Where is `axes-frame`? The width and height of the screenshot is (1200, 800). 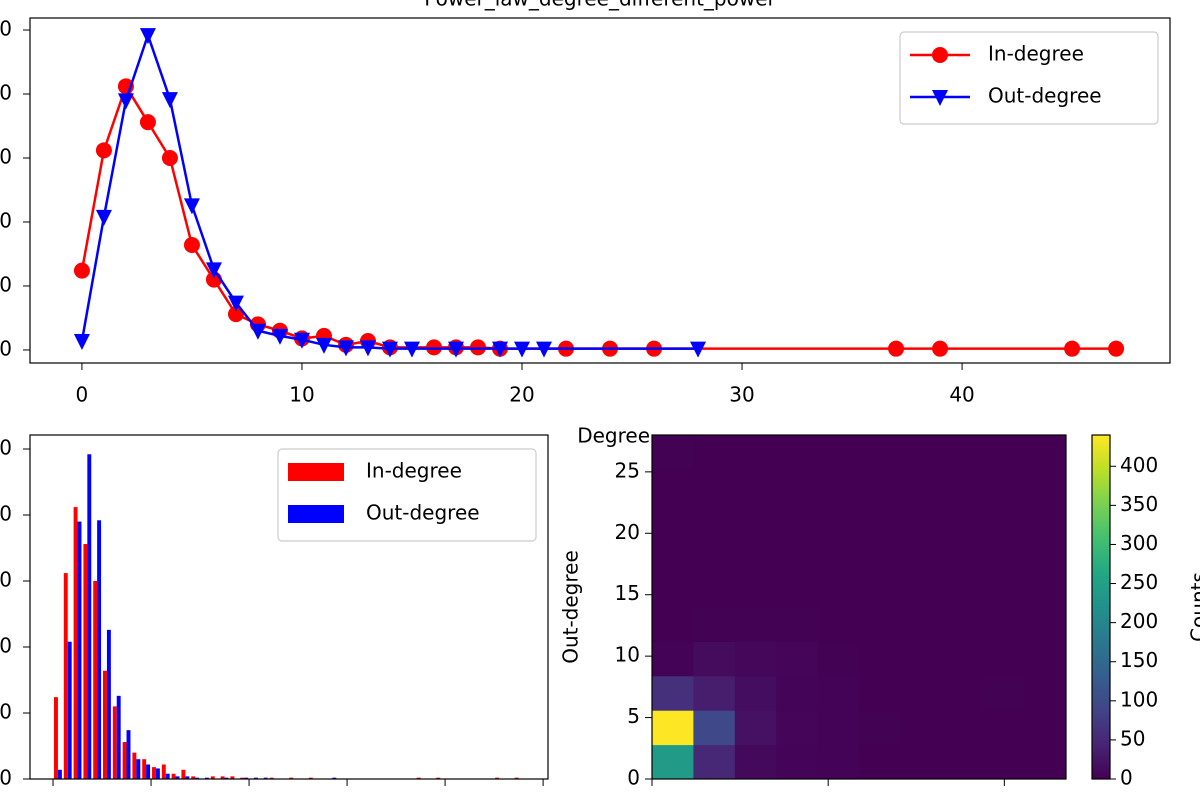
axes-frame is located at coordinates (859, 607).